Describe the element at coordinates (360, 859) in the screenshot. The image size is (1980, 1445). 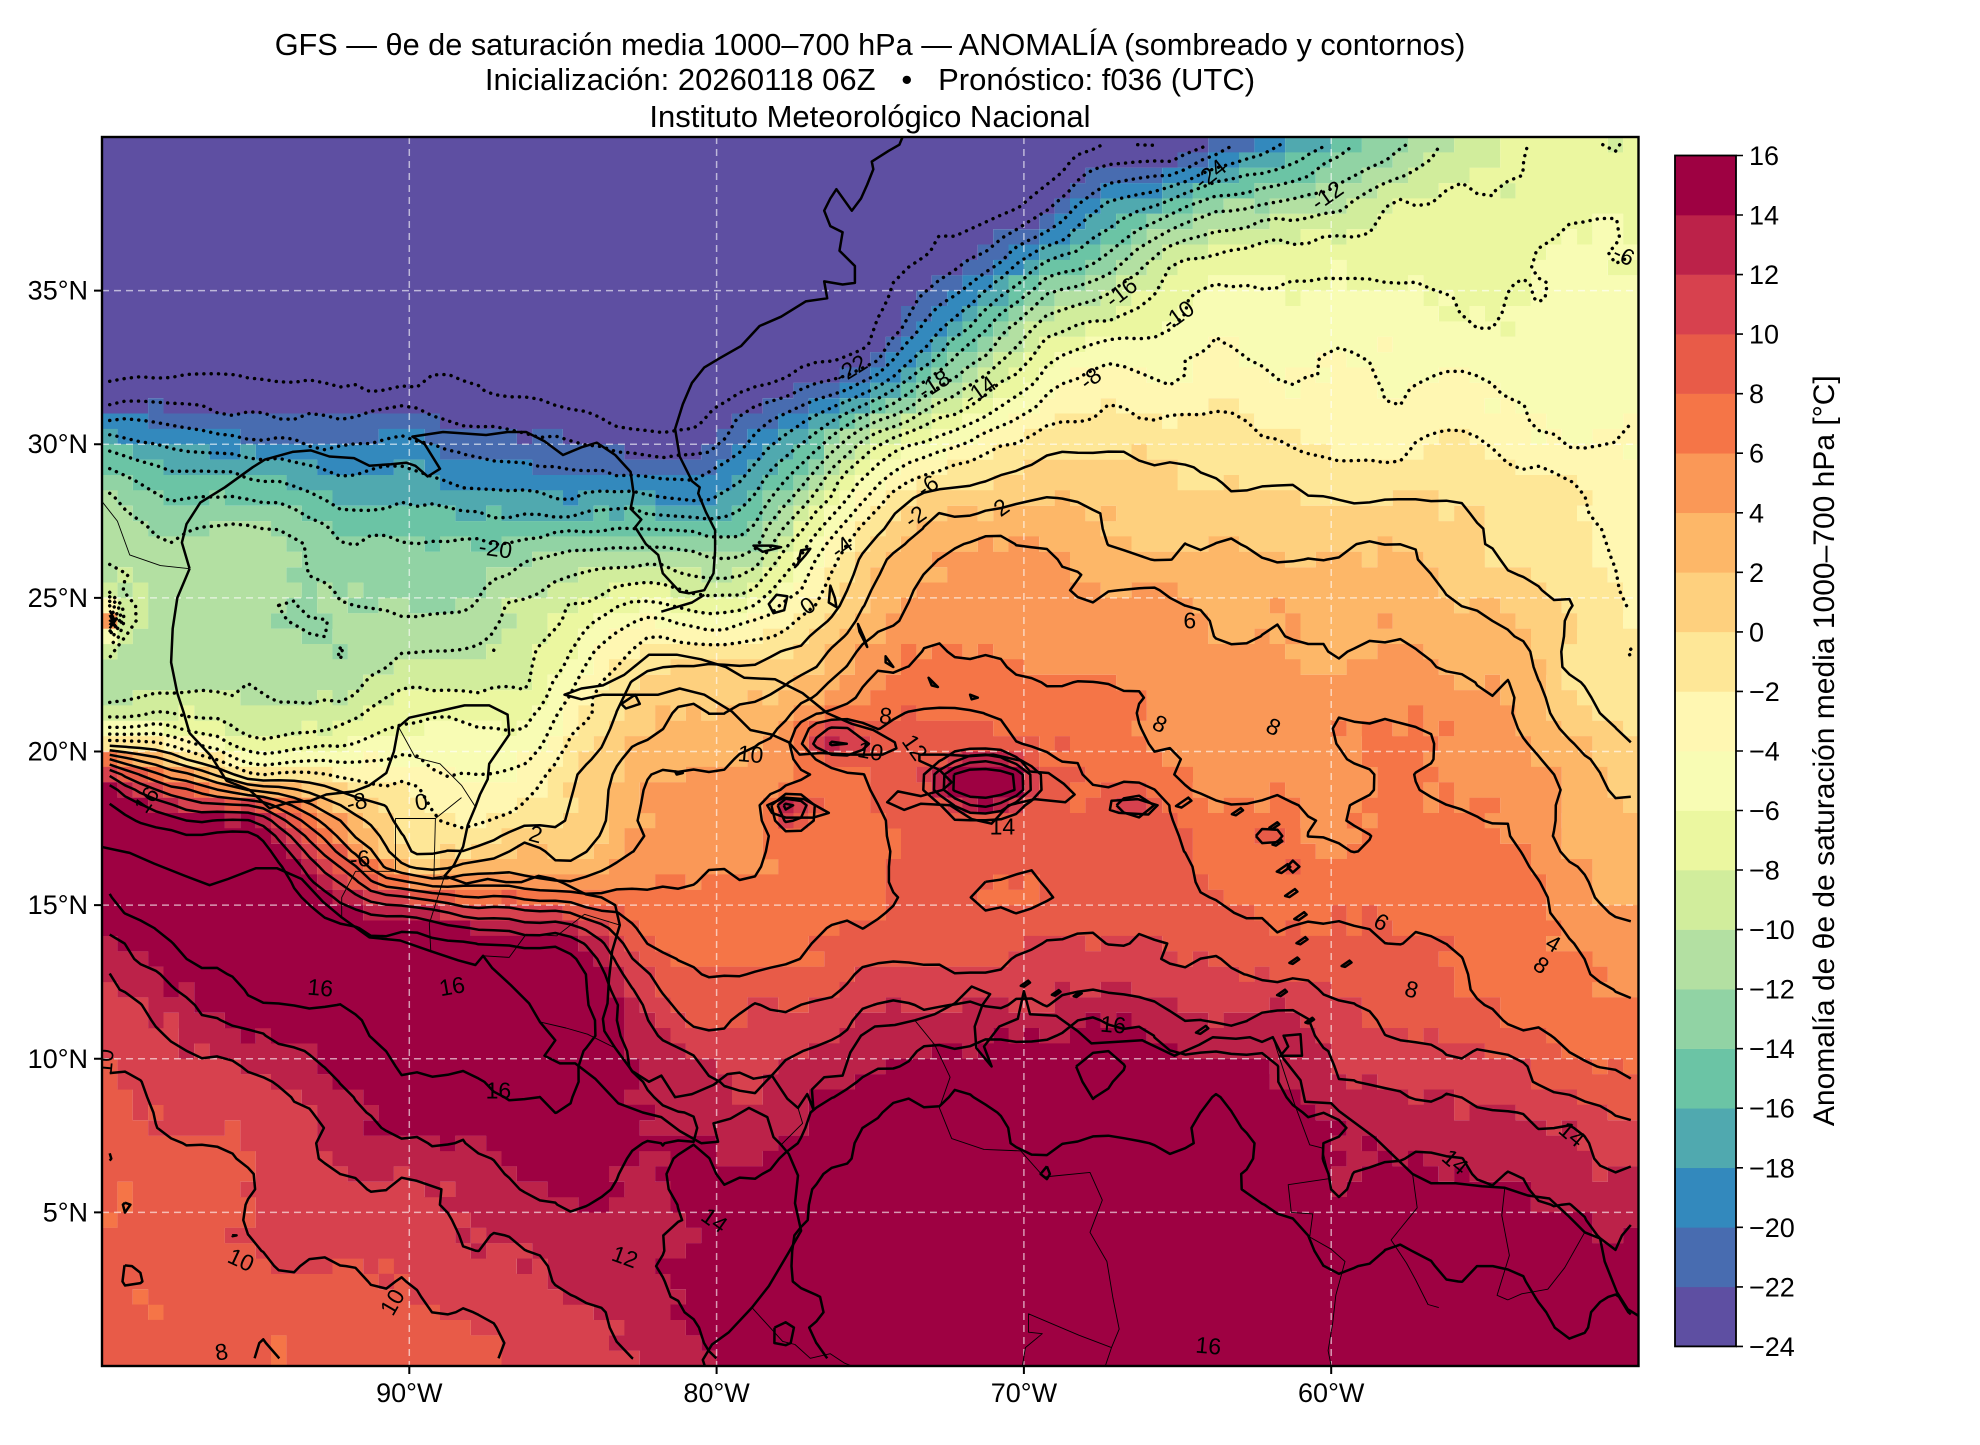
I see `svg-text: -6` at that location.